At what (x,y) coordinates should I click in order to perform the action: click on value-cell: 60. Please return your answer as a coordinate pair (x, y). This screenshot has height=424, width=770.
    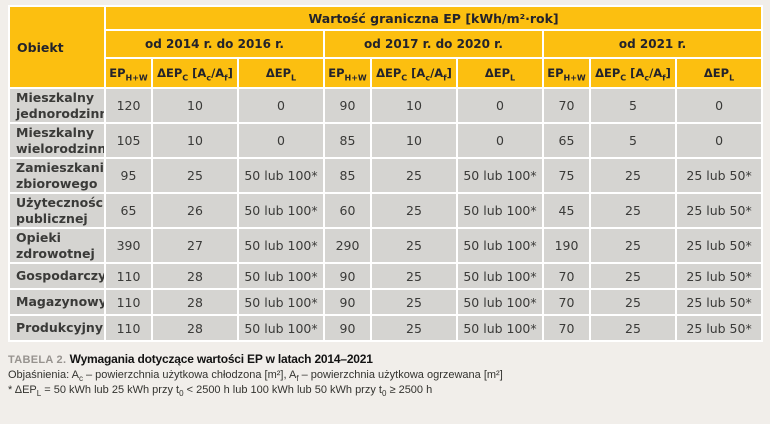
    Looking at the image, I should click on (347, 210).